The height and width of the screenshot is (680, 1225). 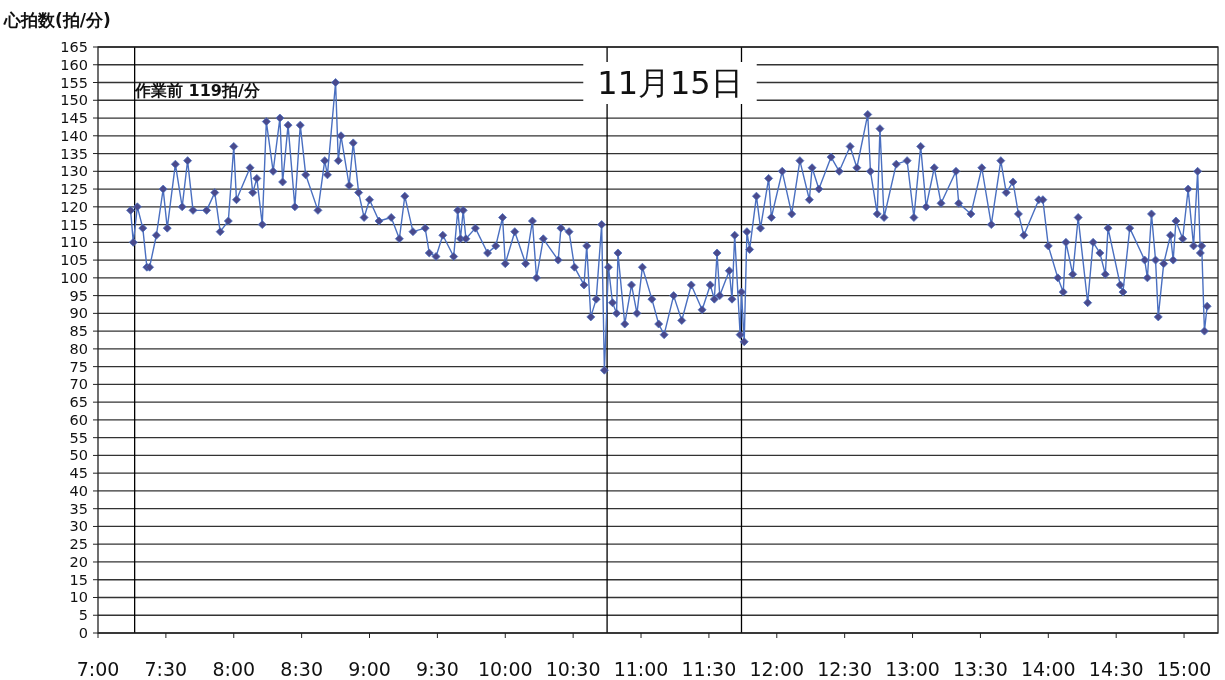 I want to click on y-tick-label: 10, so click(x=78, y=597).